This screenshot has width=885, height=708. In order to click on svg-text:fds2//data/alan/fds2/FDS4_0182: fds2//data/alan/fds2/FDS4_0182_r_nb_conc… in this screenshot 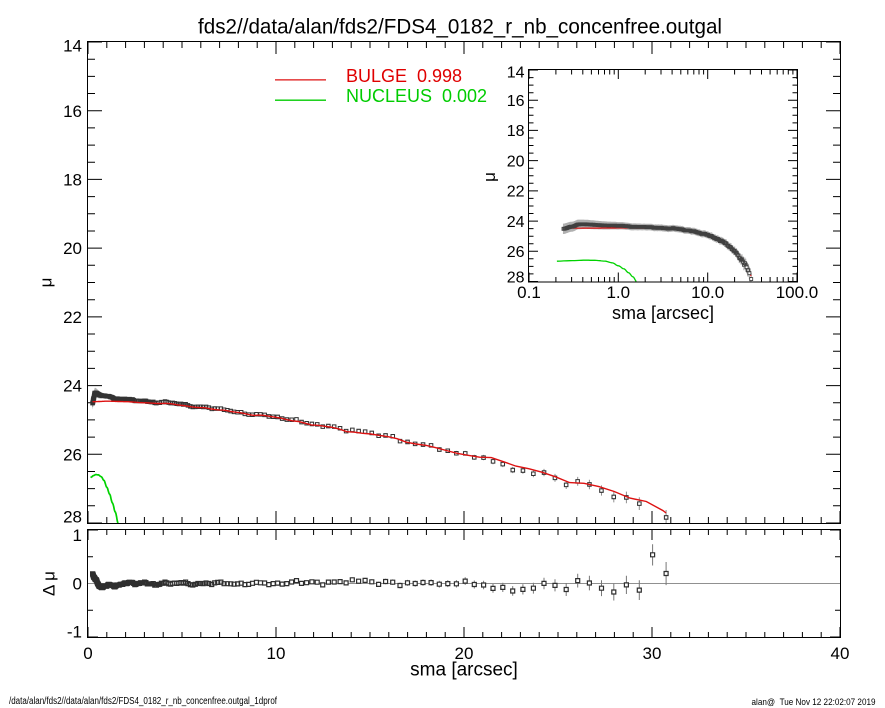, I will do `click(460, 27)`.